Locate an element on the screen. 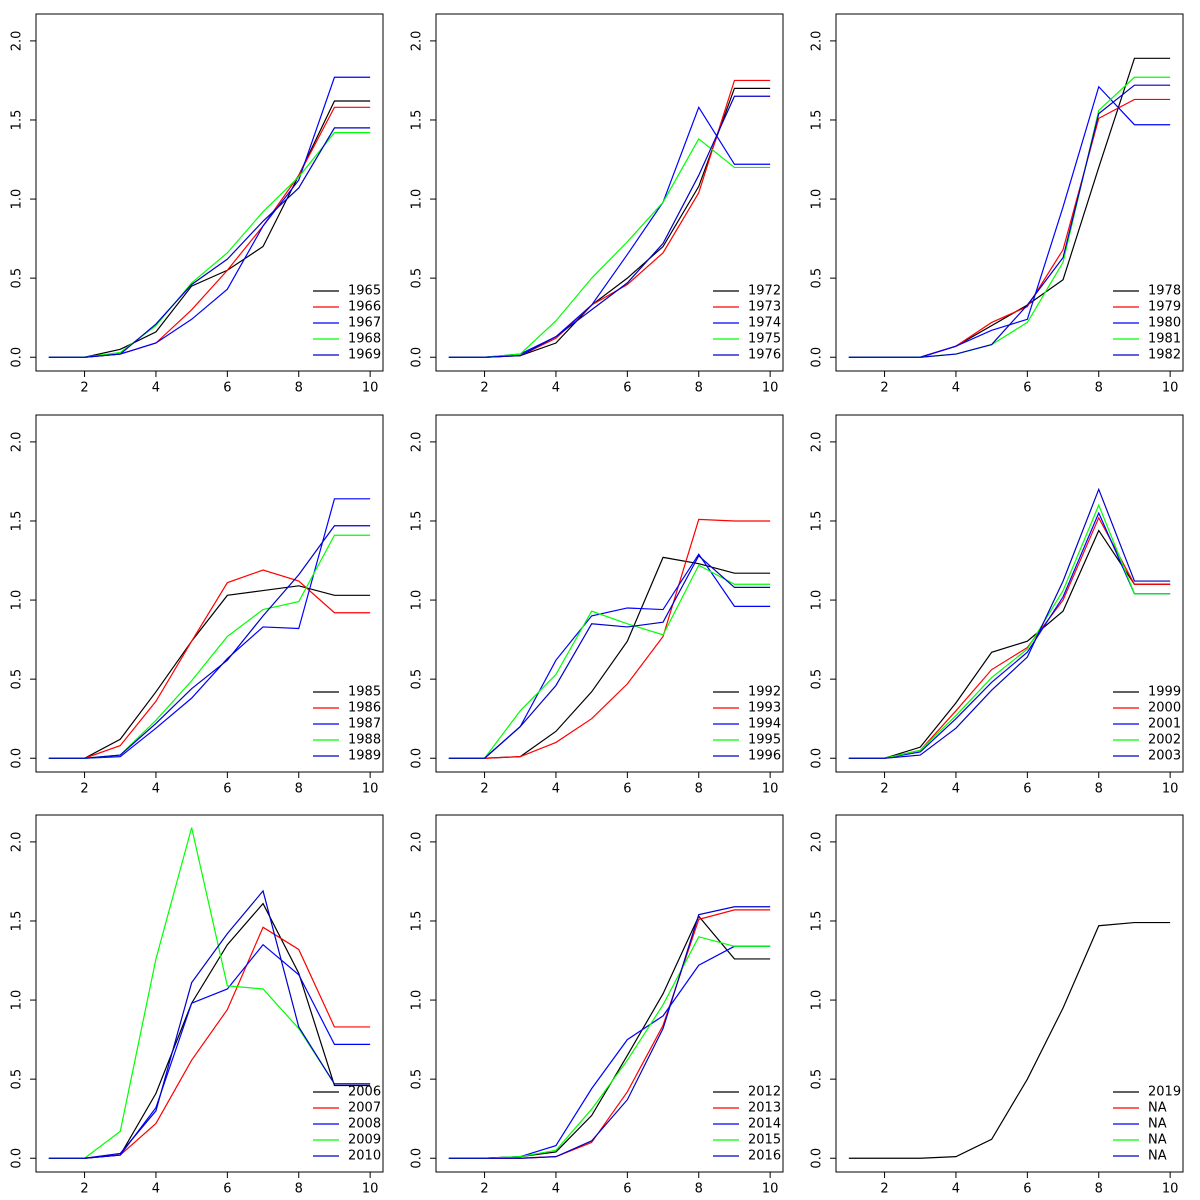 The width and height of the screenshot is (1200, 1200). legend-label: 2002 is located at coordinates (1164, 740).